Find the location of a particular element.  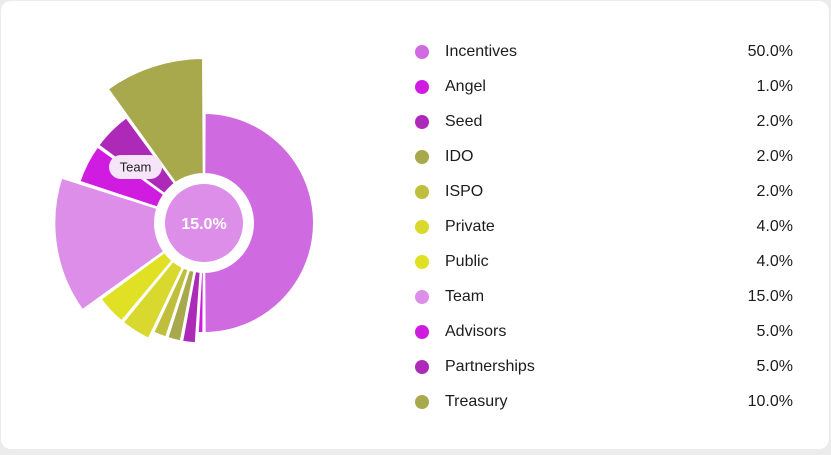

legend-value: 1.0% is located at coordinates (774, 86).